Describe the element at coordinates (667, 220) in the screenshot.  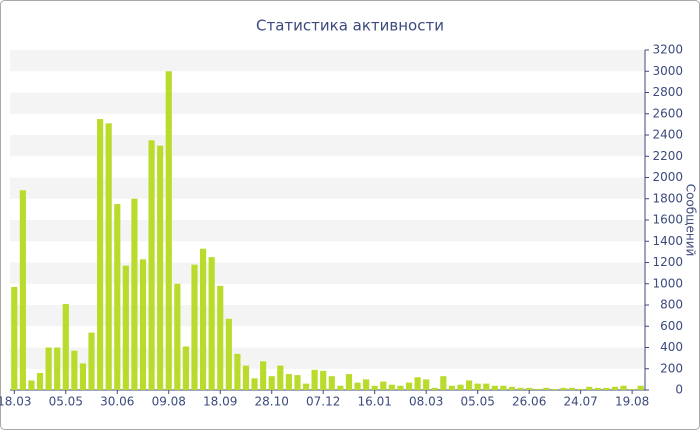
I see `y-tick-label: 1600` at that location.